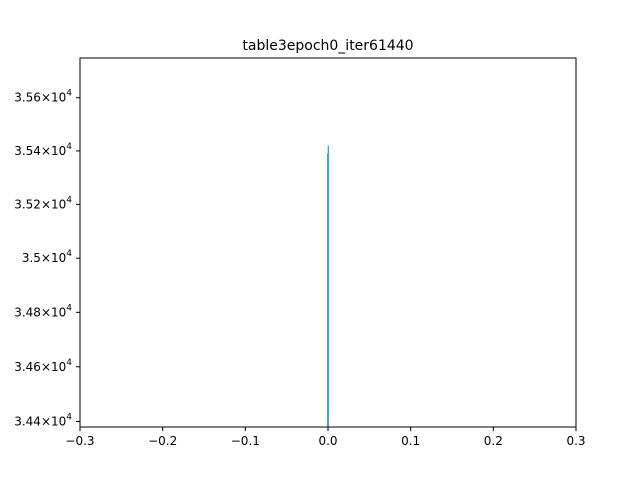  I want to click on x-axis: −0.3 −0.2 −0.1 0.0 0.1 0.2 0.3, so click(325, 437).